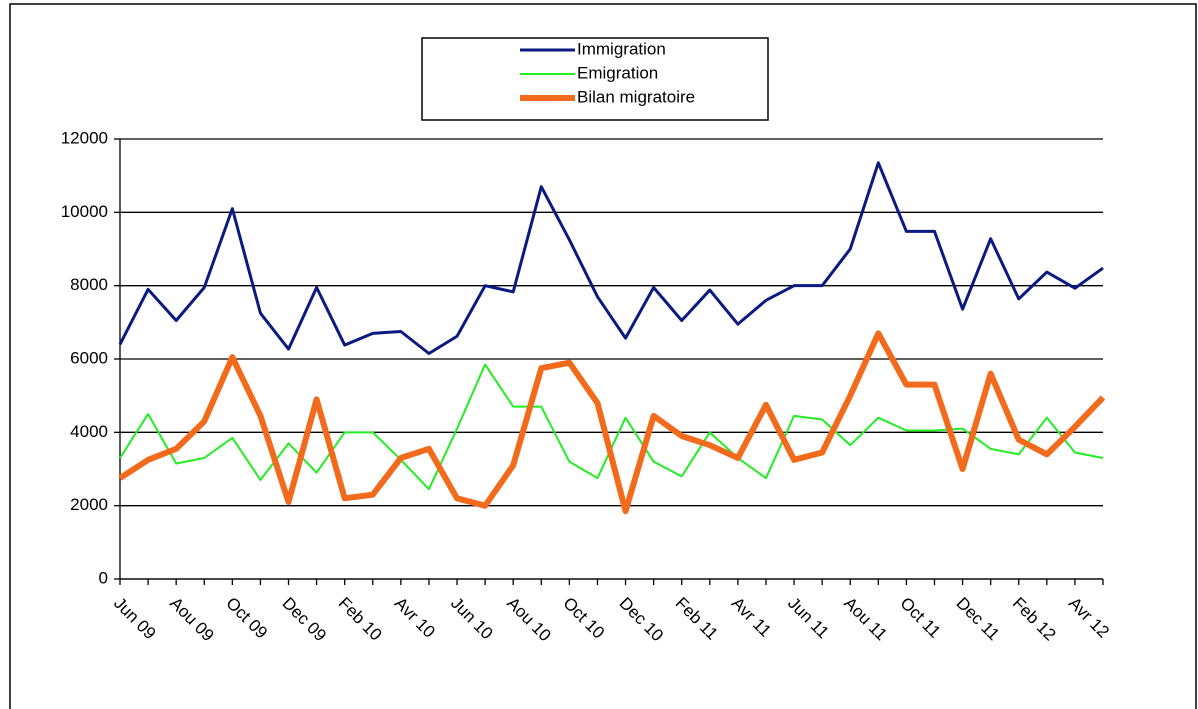  I want to click on y-tick-label: 8000, so click(89, 284).